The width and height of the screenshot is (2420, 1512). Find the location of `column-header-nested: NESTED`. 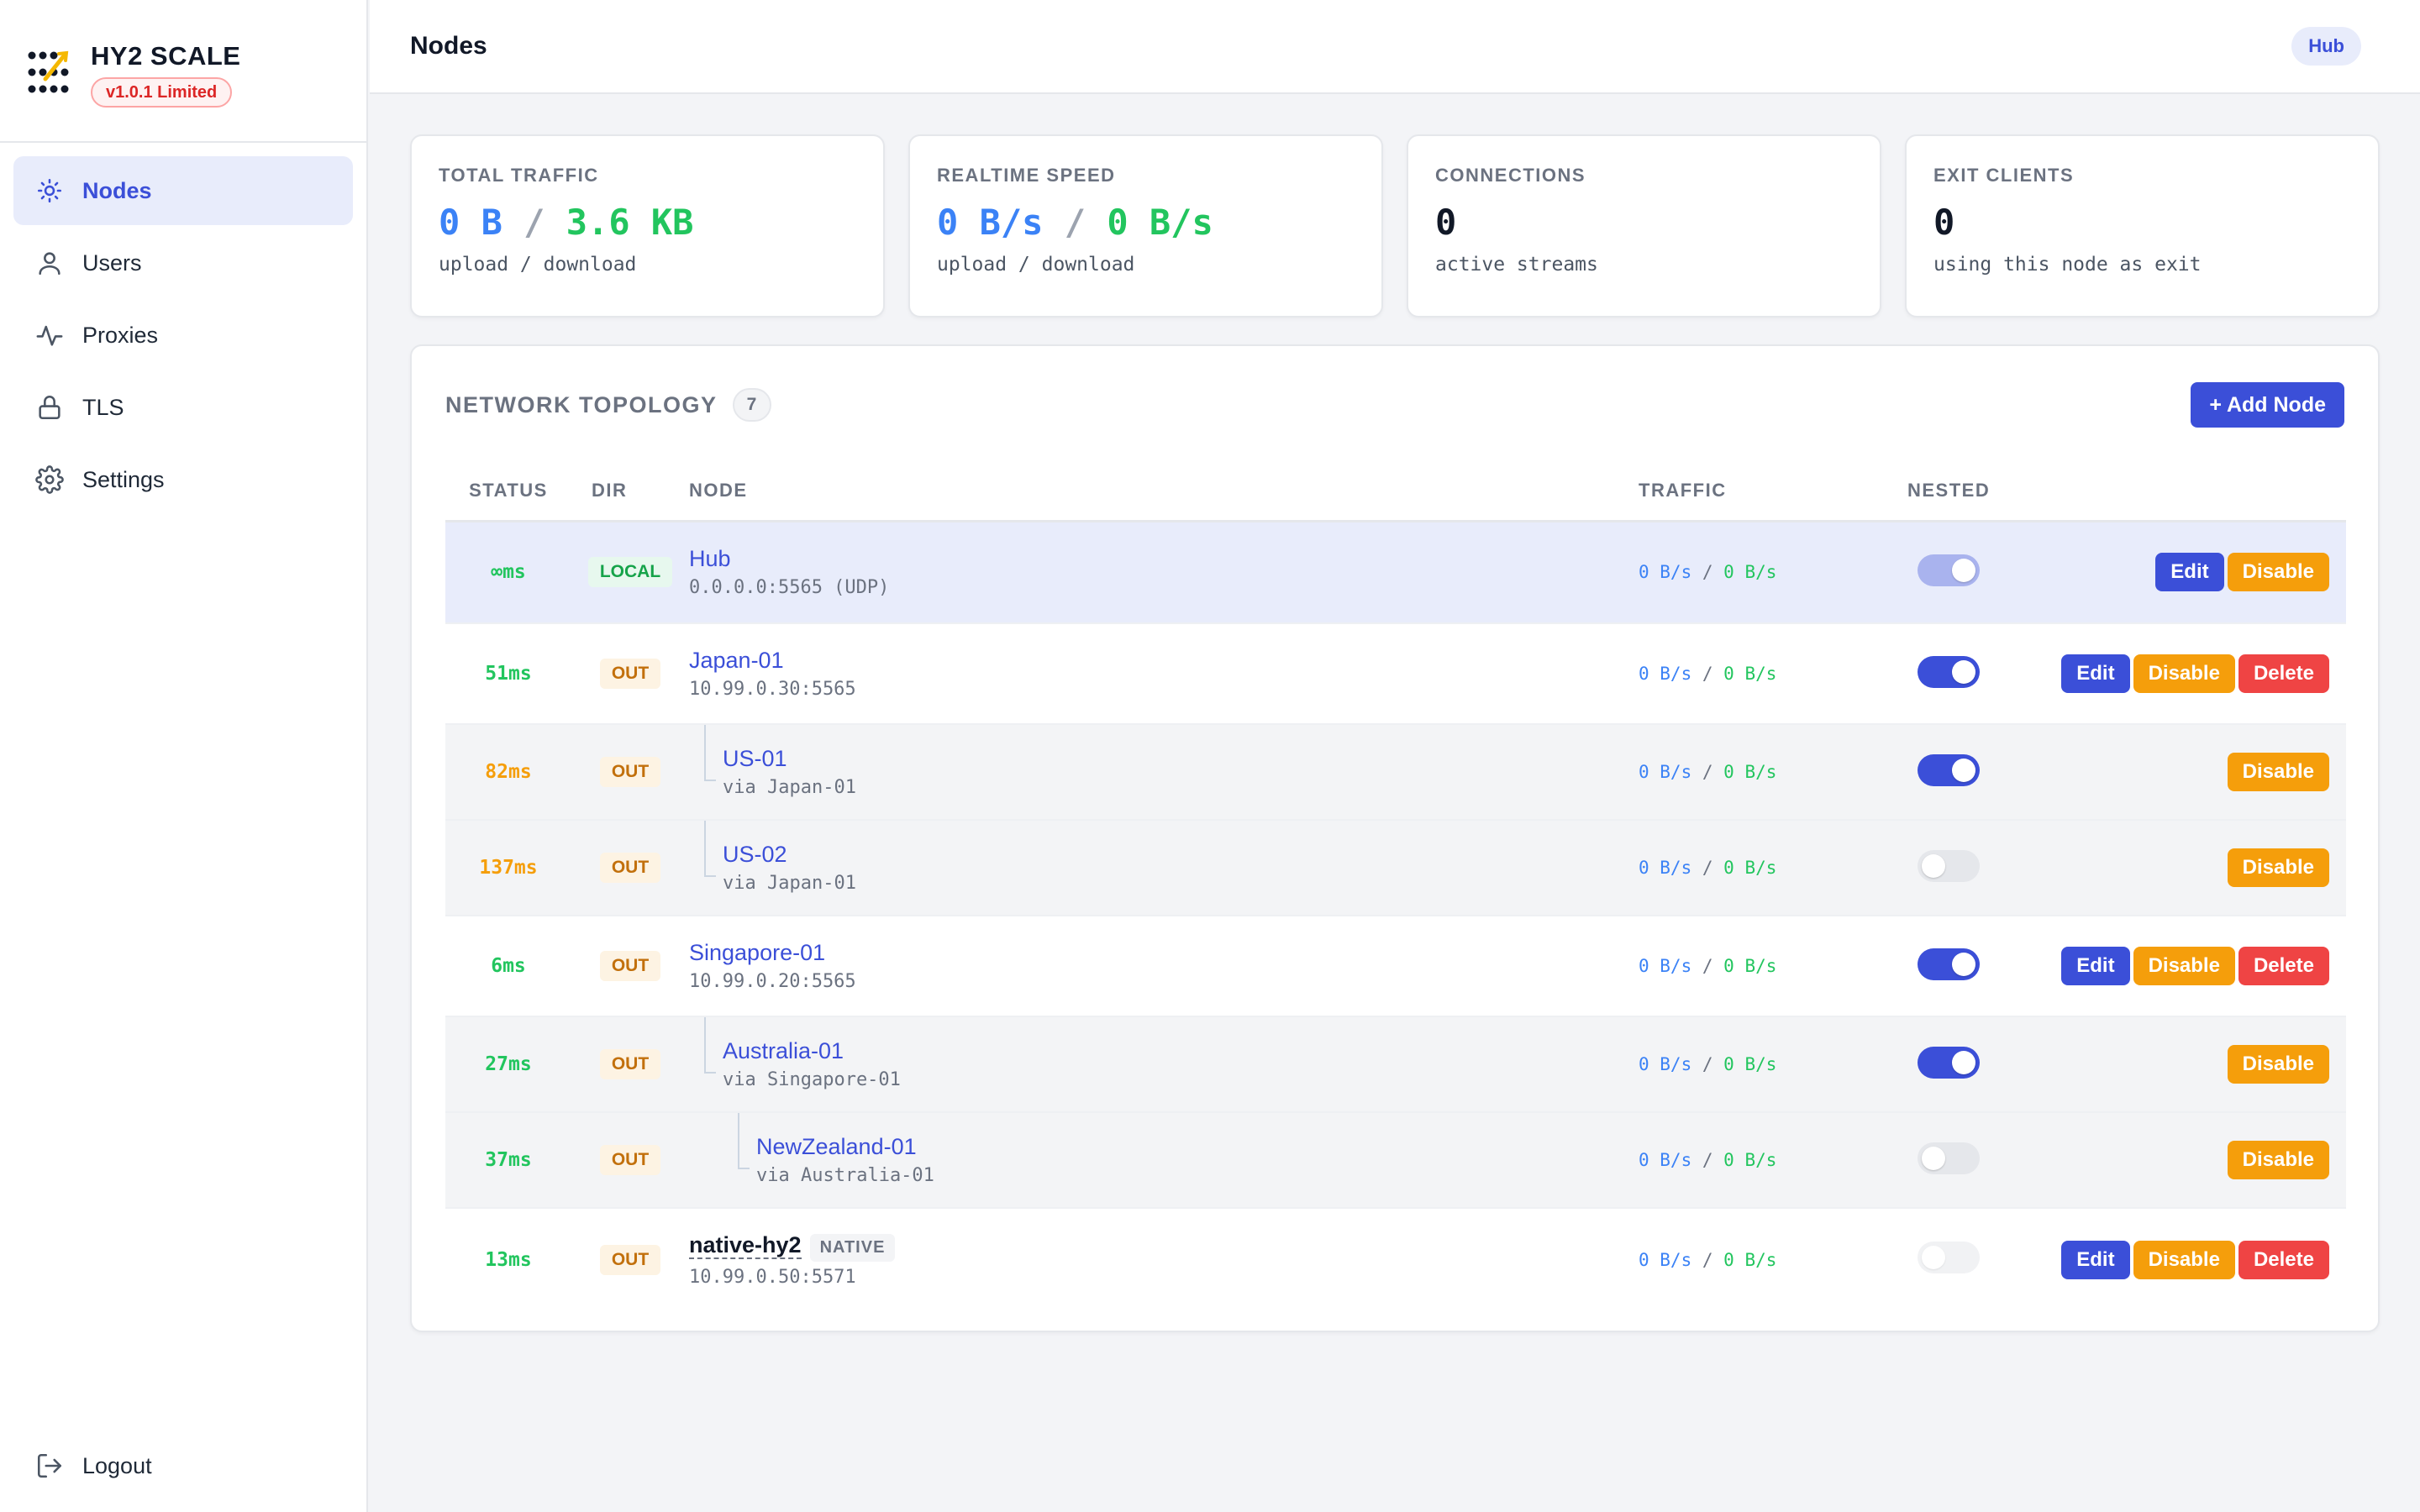

column-header-nested: NESTED is located at coordinates (1966, 492).